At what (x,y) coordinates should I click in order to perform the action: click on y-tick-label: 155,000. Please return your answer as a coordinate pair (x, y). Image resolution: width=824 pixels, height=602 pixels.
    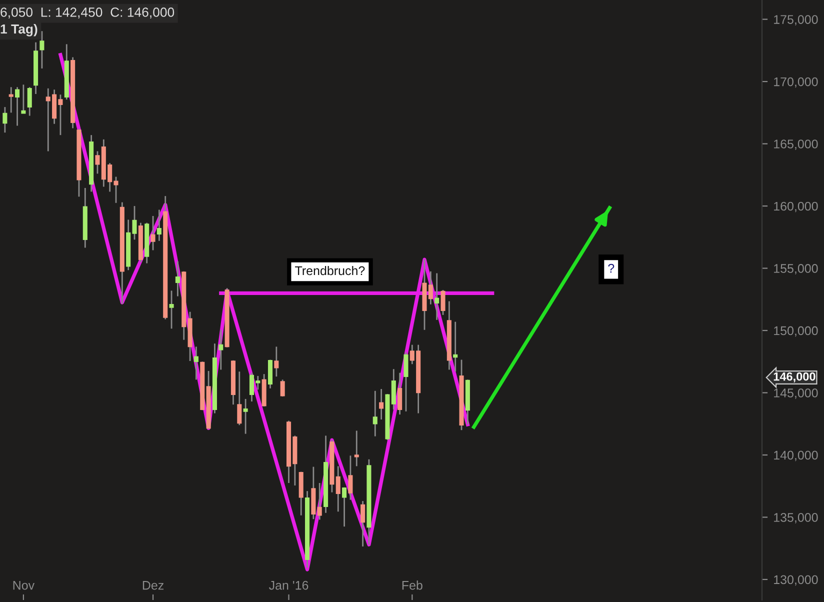
    Looking at the image, I should click on (796, 269).